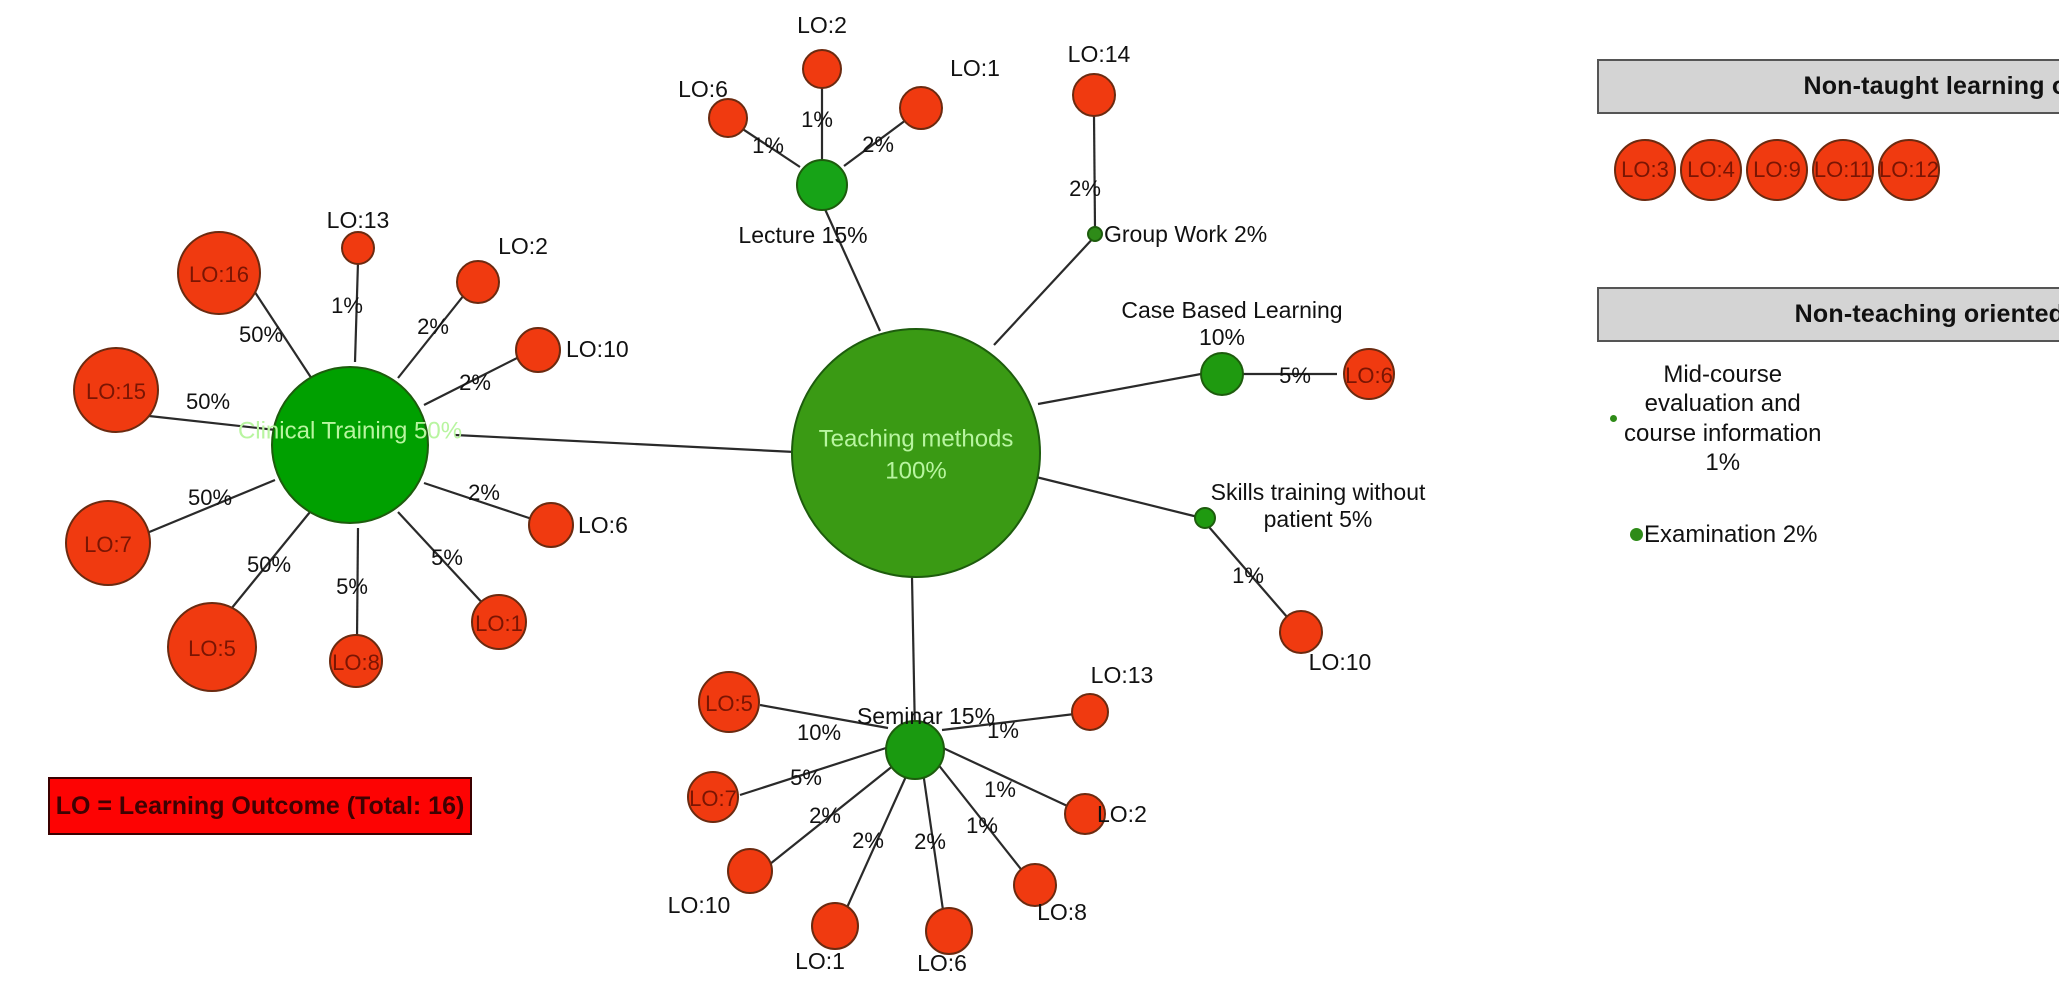 The image size is (2059, 1001). I want to click on node-lecture-lo1: LO:1, so click(949, 92).